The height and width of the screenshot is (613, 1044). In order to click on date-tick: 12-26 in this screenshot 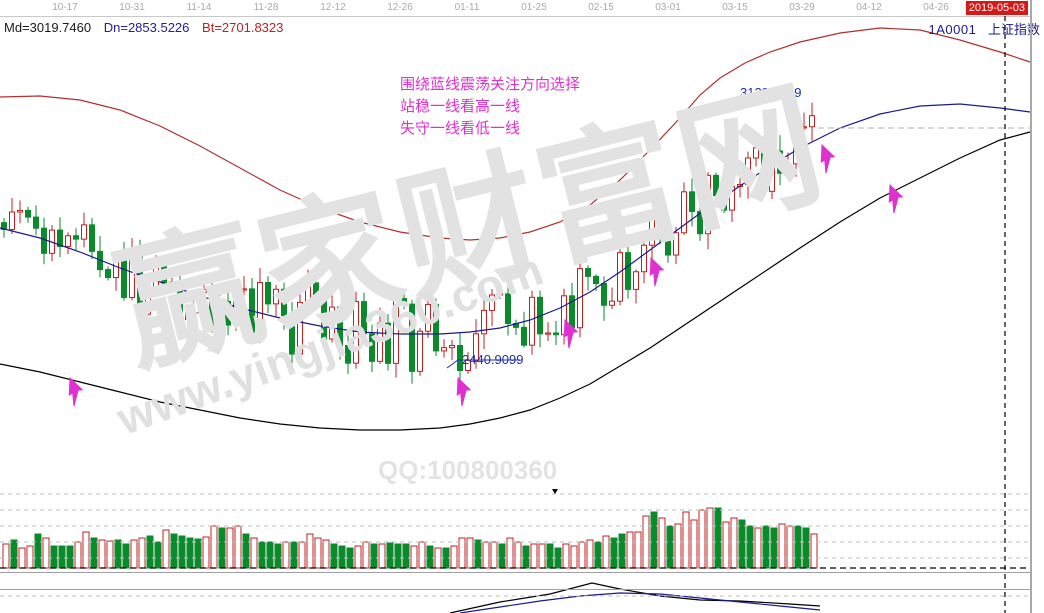, I will do `click(400, 7)`.